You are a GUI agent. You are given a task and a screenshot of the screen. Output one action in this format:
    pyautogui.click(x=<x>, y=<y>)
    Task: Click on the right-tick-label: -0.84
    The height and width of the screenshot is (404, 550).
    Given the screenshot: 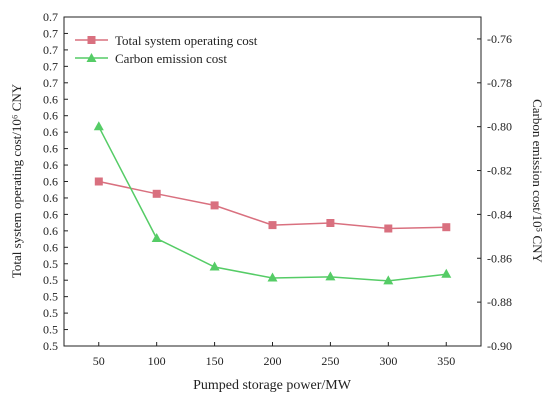 What is the action you would take?
    pyautogui.click(x=499, y=214)
    